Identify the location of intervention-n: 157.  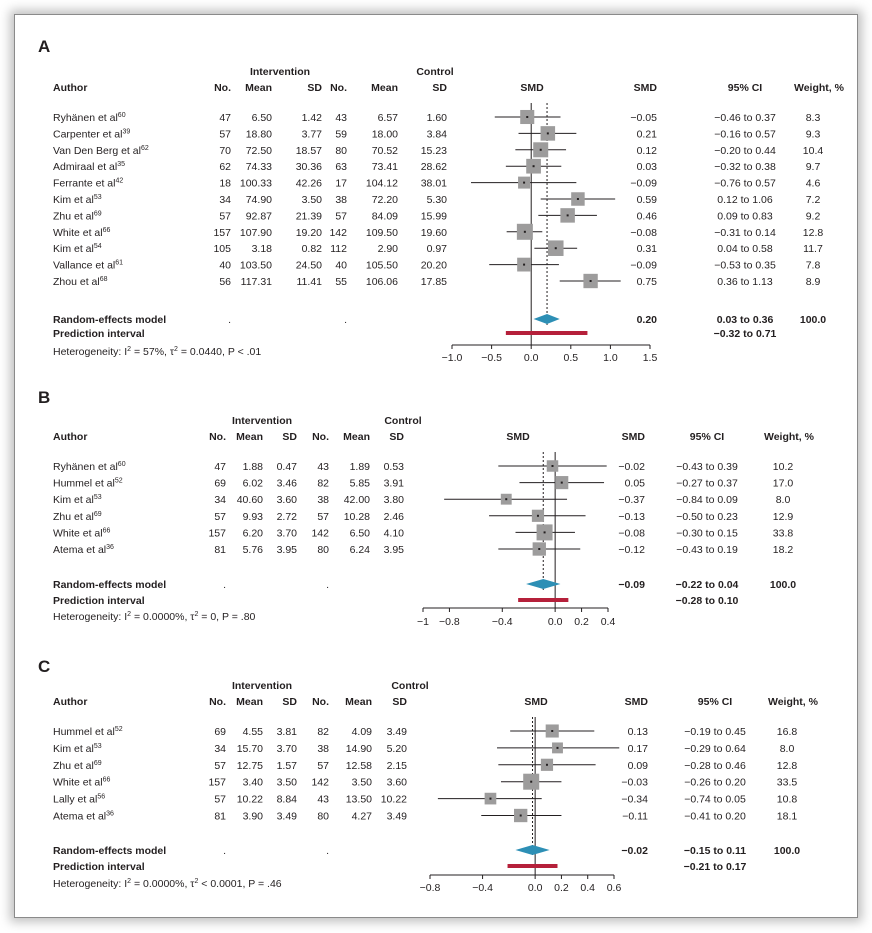
(217, 533).